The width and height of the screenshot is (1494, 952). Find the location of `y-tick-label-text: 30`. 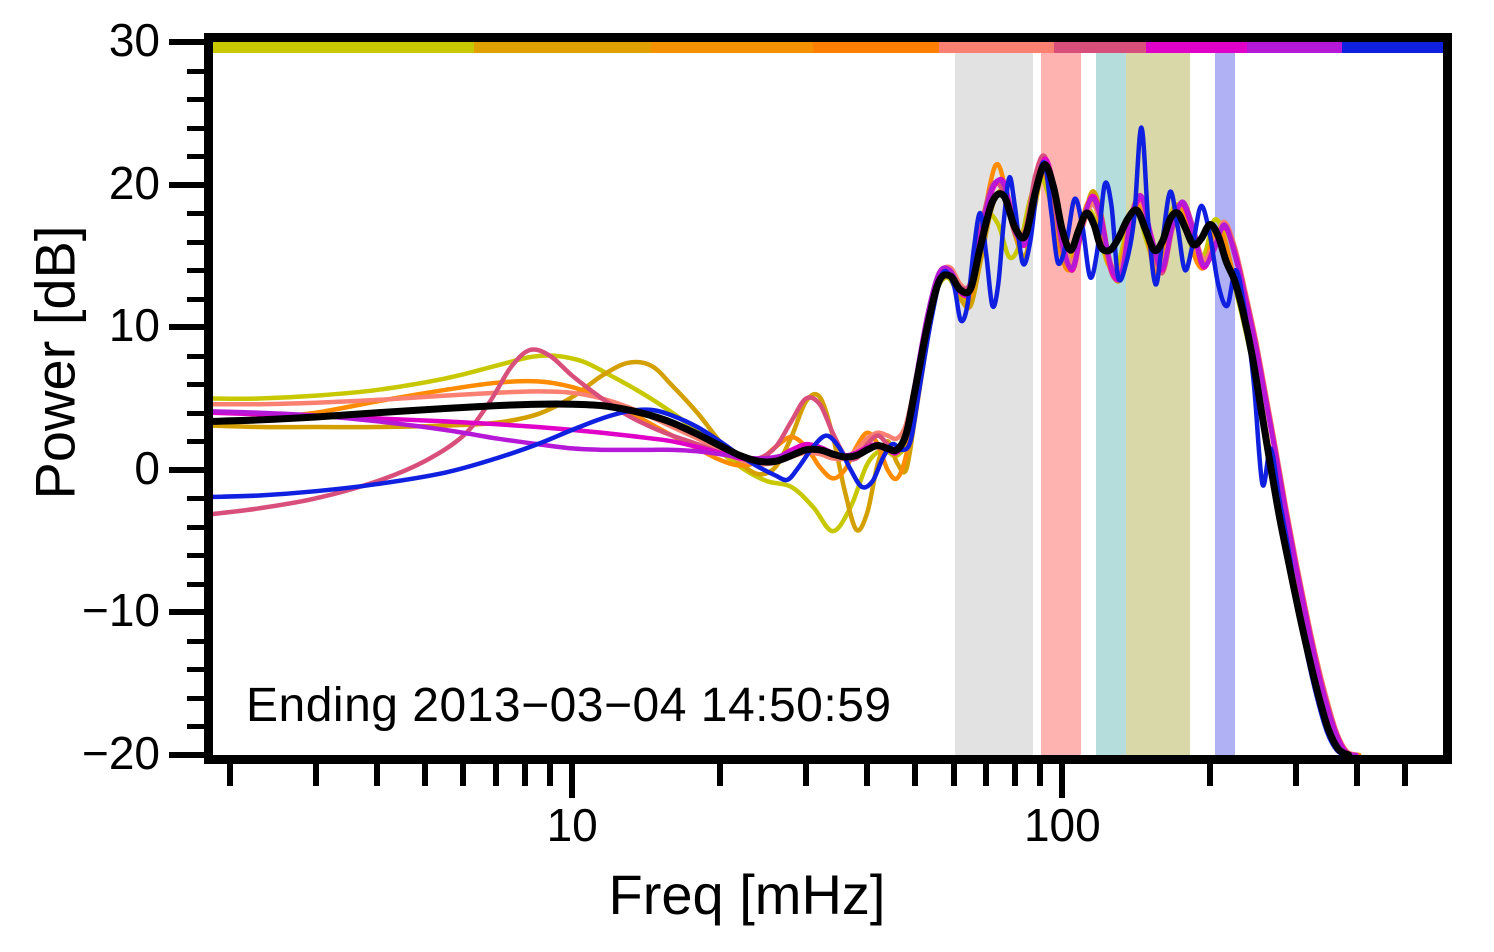

y-tick-label-text: 30 is located at coordinates (134, 40).